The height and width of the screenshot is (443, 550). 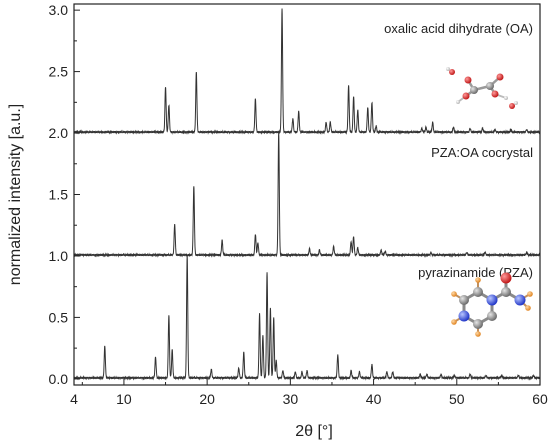 I want to click on x-tick-label: 20, so click(x=207, y=399).